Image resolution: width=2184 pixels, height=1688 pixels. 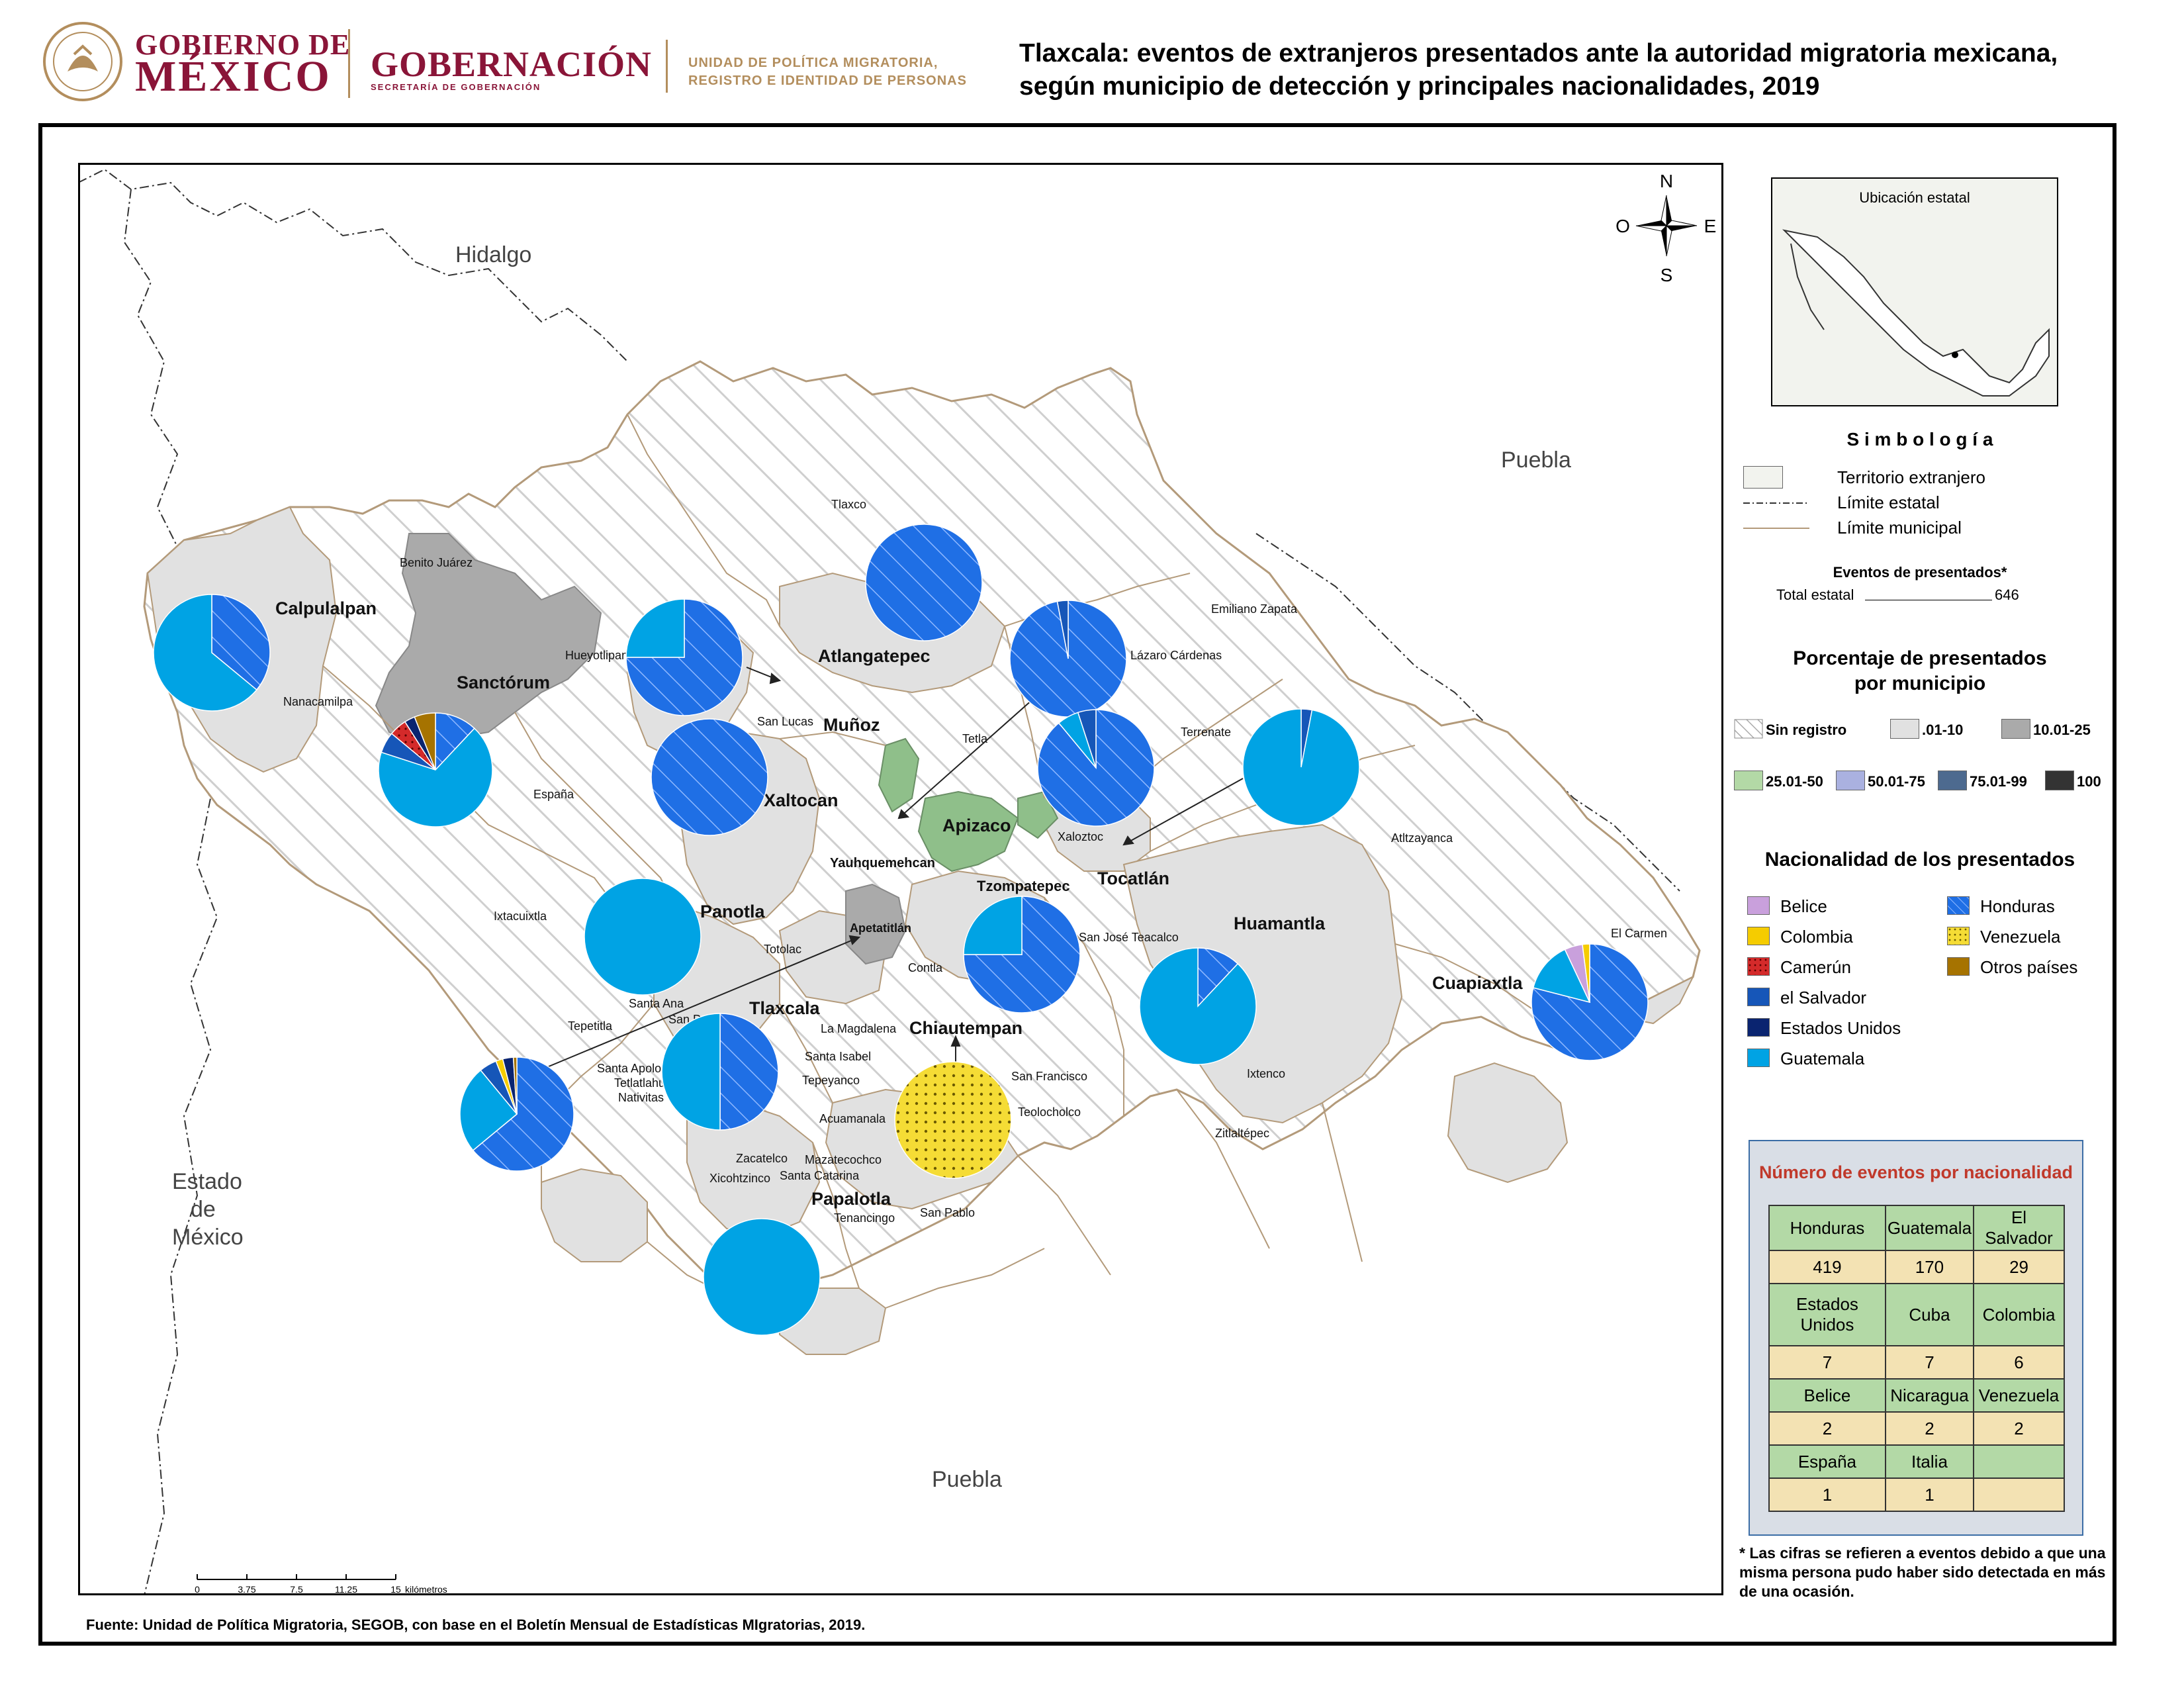 What do you see at coordinates (1758, 905) in the screenshot?
I see `swatch-belice` at bounding box center [1758, 905].